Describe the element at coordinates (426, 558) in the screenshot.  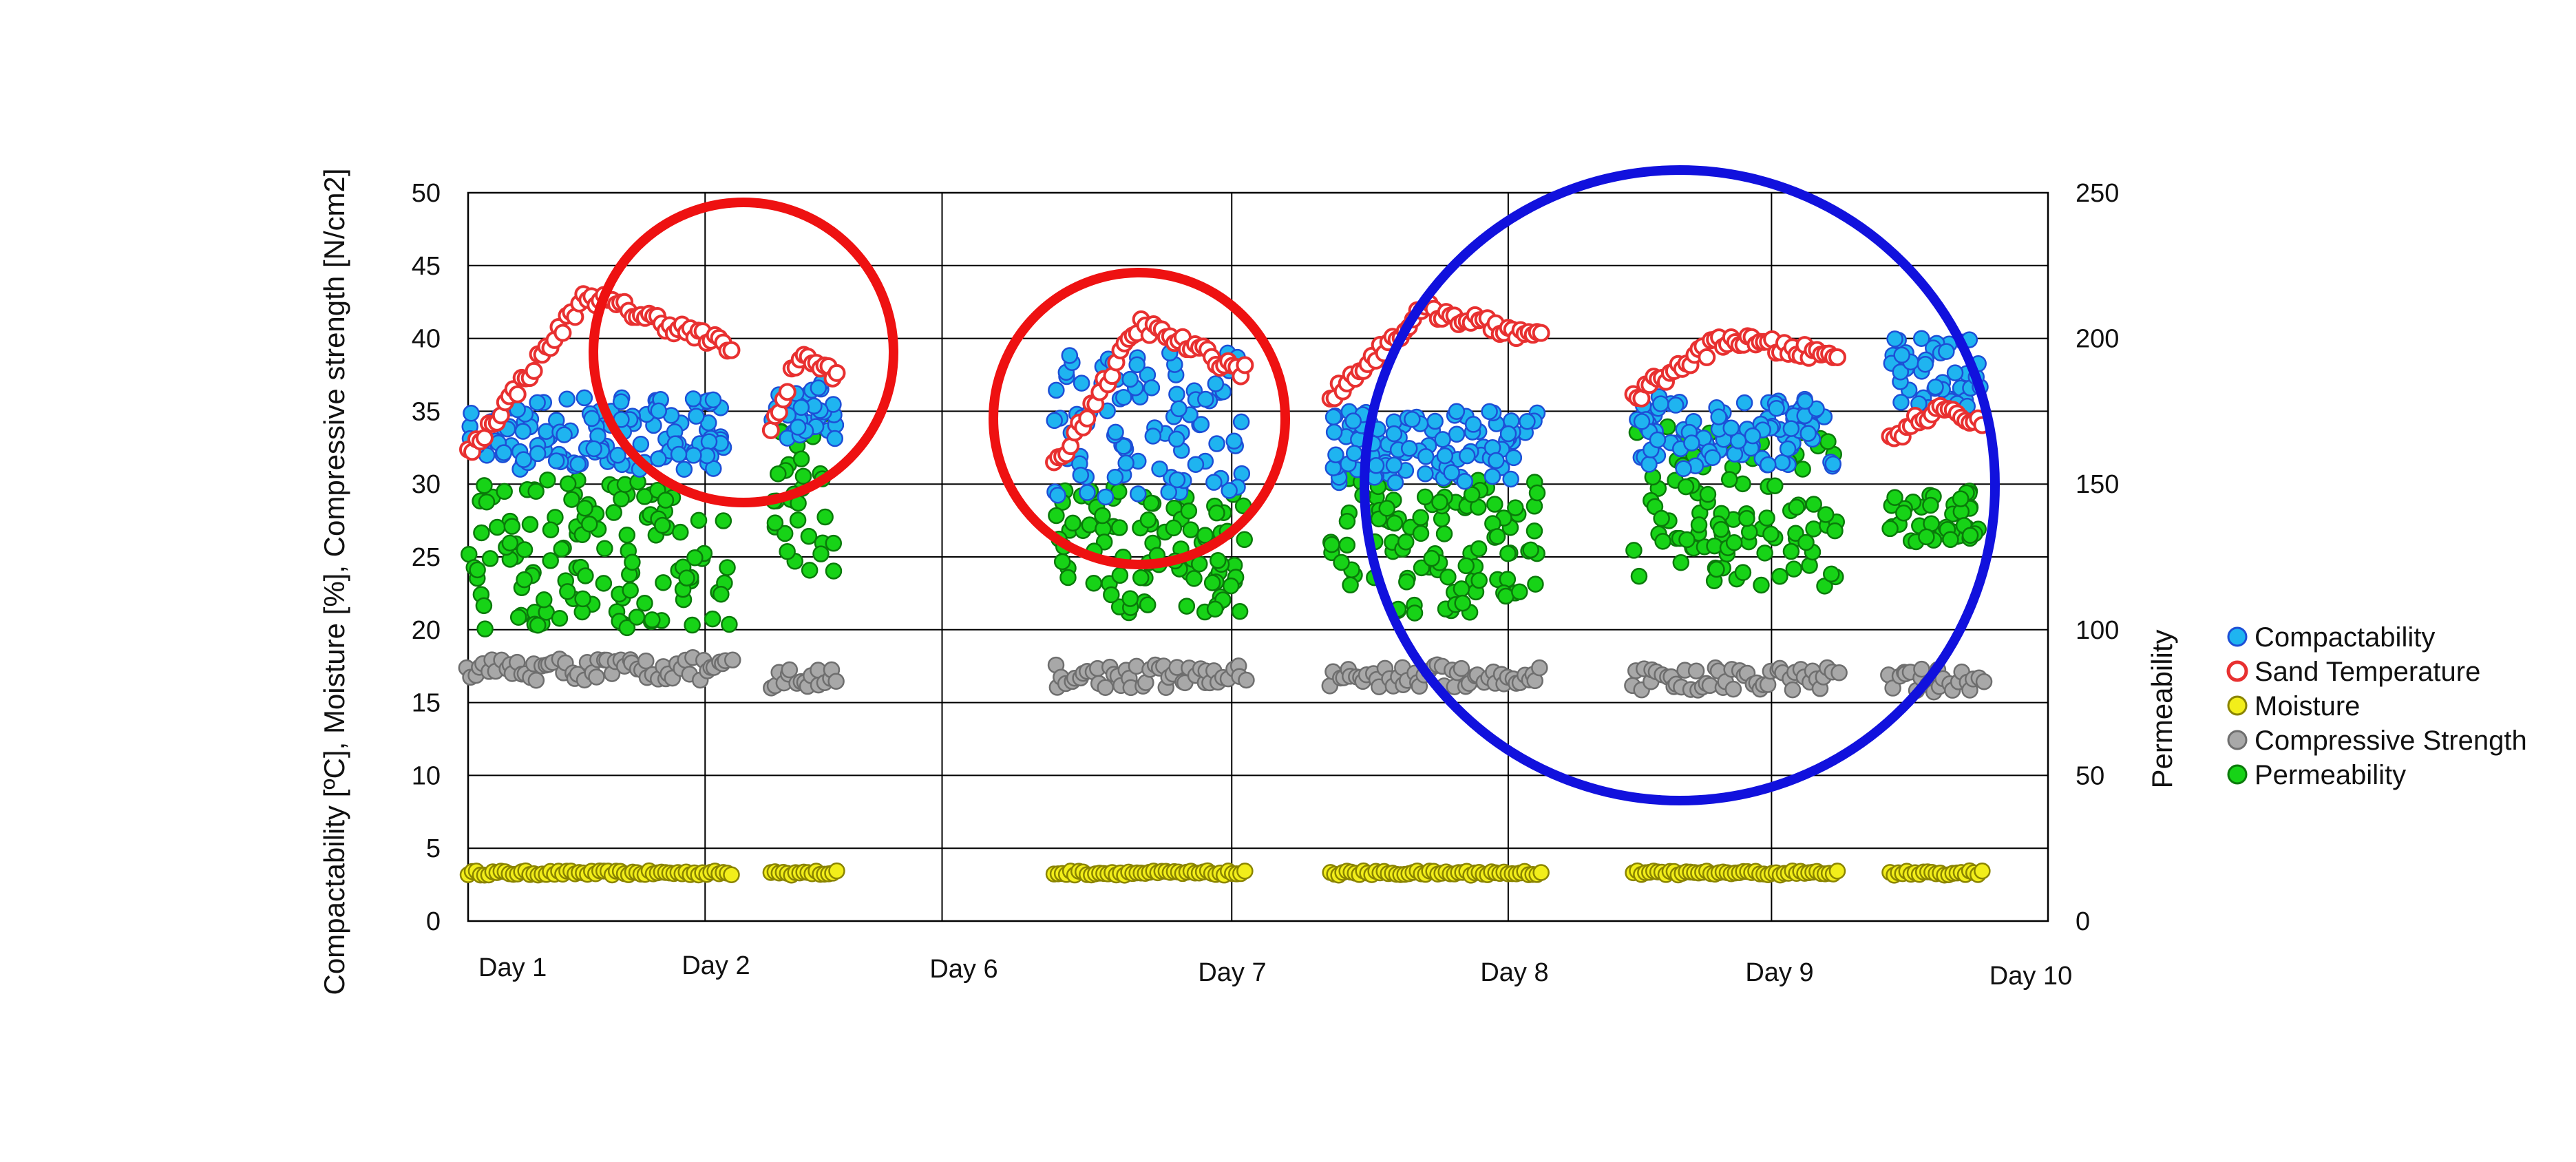
I see `left-tick-label: 25` at that location.